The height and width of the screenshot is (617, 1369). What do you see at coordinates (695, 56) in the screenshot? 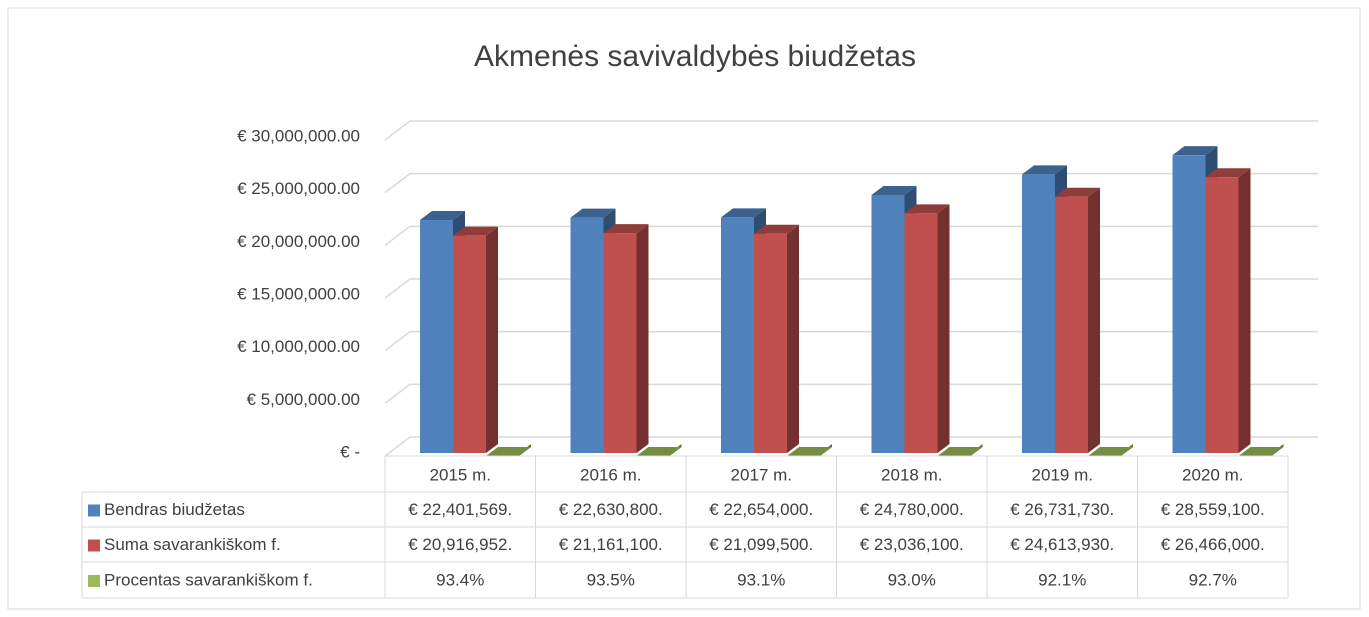
I see `chart-title: Akmenės savivaldybės biudžetas` at bounding box center [695, 56].